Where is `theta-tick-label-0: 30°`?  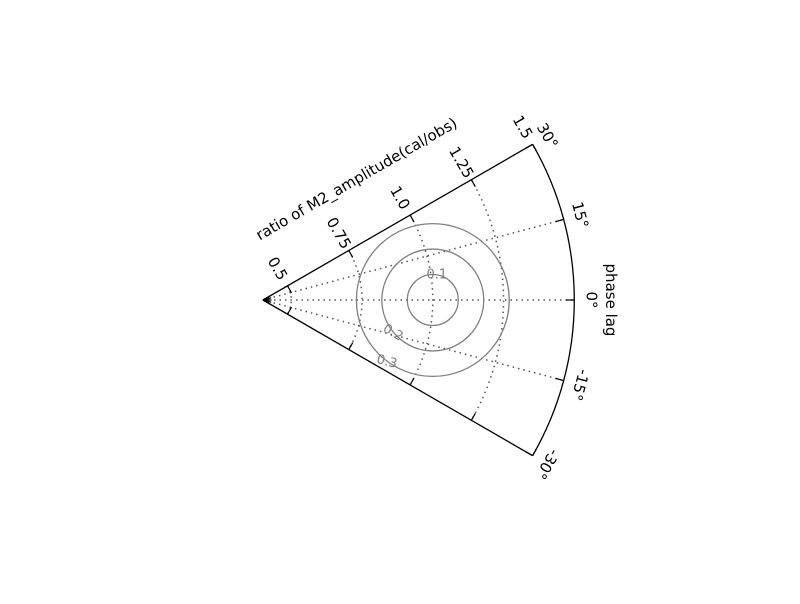
theta-tick-label-0: 30° is located at coordinates (547, 136).